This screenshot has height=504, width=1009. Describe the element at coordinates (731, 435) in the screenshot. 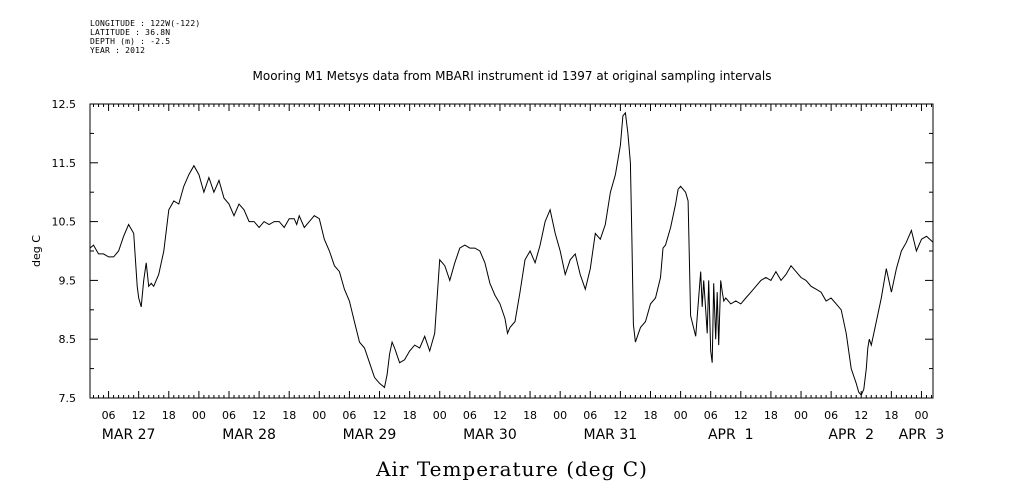

I see `date-label: APR 1` at that location.